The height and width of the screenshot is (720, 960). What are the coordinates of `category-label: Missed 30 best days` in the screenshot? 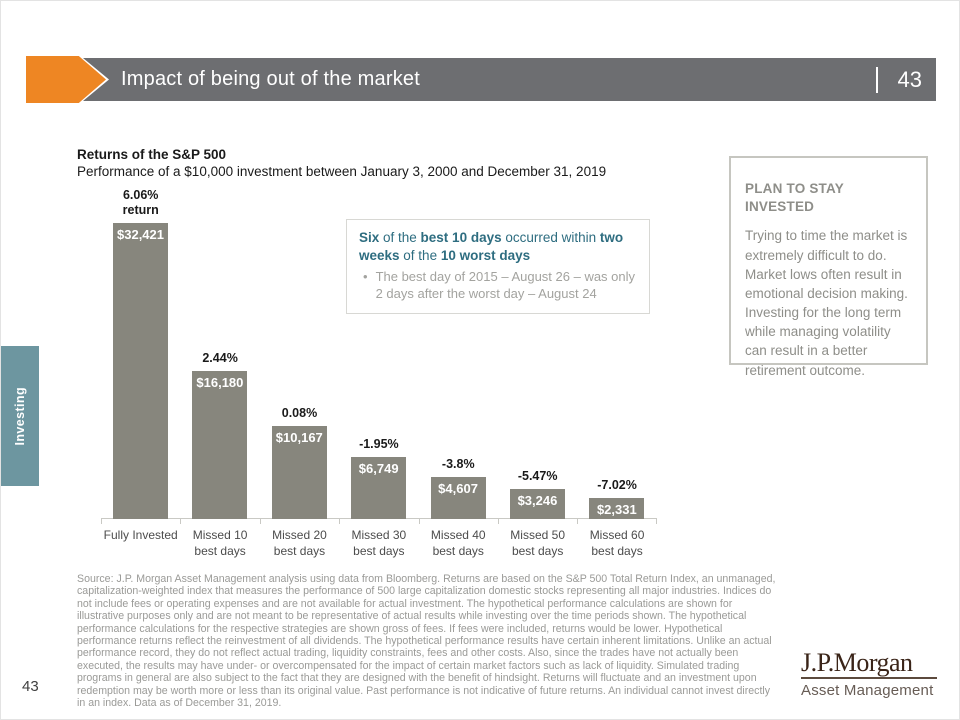 It's located at (379, 543).